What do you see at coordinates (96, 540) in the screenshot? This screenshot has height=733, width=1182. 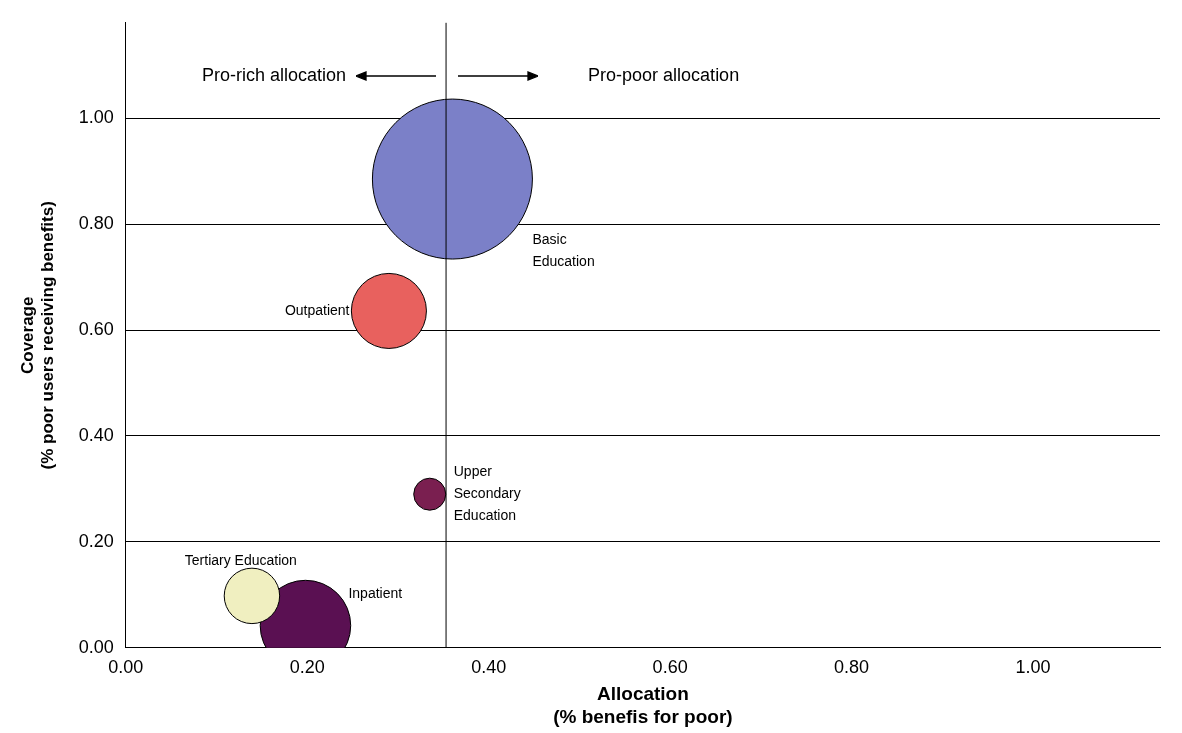 I see `y-tick-label: 0.20` at bounding box center [96, 540].